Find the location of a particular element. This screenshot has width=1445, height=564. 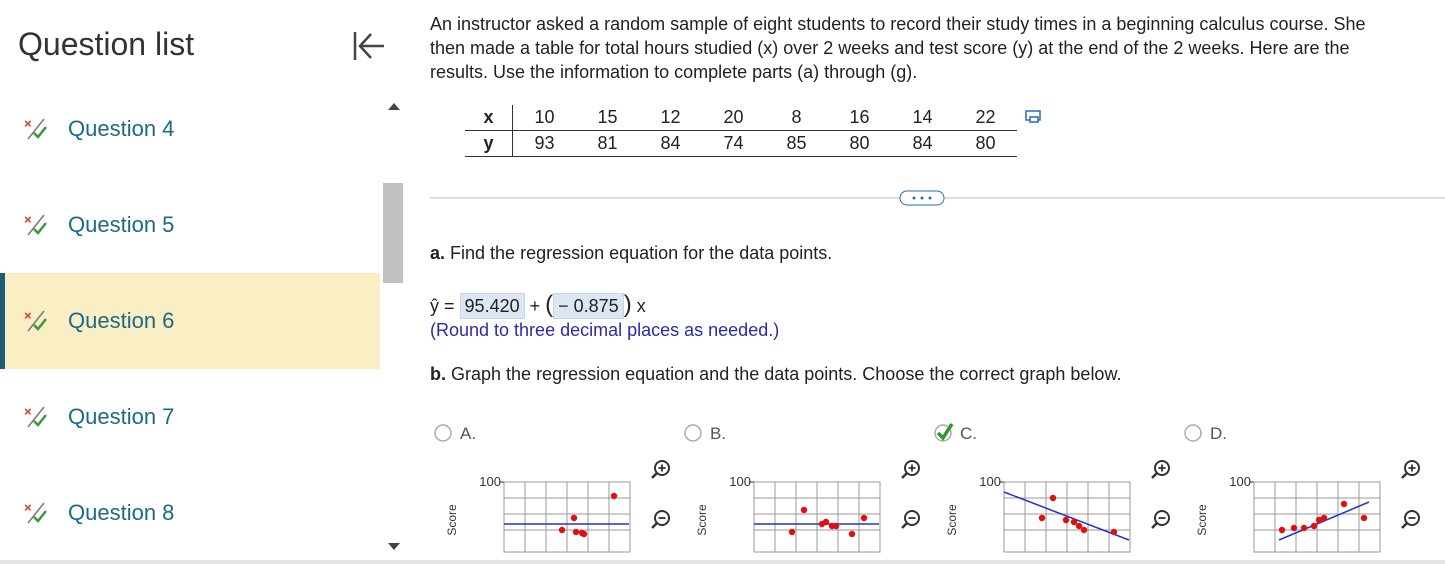

table-cell: 84 is located at coordinates (922, 143).